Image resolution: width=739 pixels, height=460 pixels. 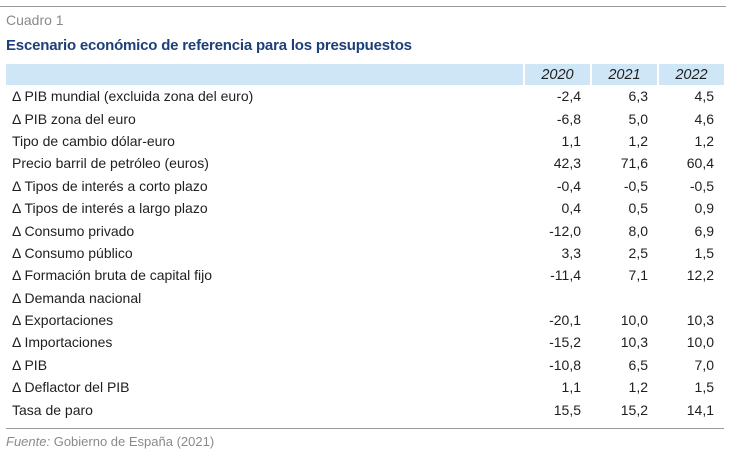 What do you see at coordinates (35, 20) in the screenshot?
I see `box-label: Cuadro 1` at bounding box center [35, 20].